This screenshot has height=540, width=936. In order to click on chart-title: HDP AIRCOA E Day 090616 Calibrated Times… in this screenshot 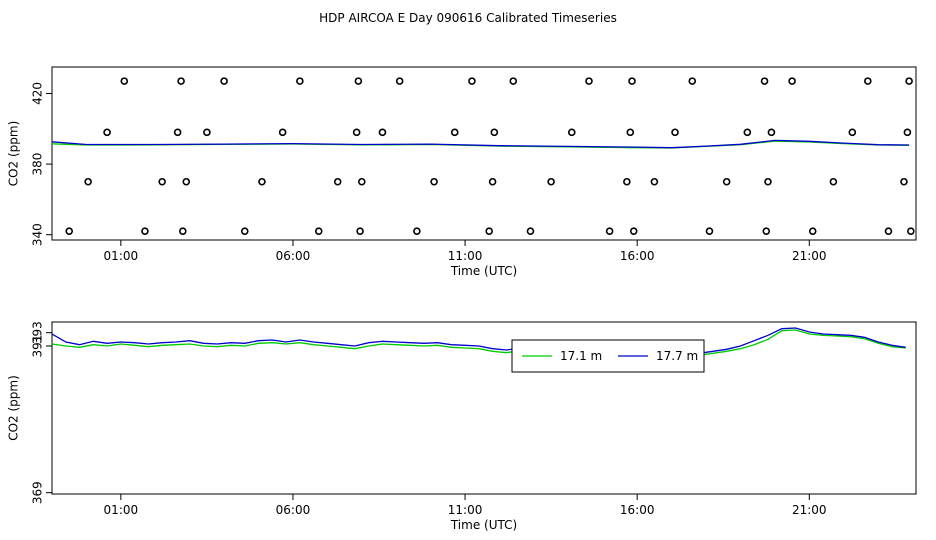, I will do `click(468, 18)`.